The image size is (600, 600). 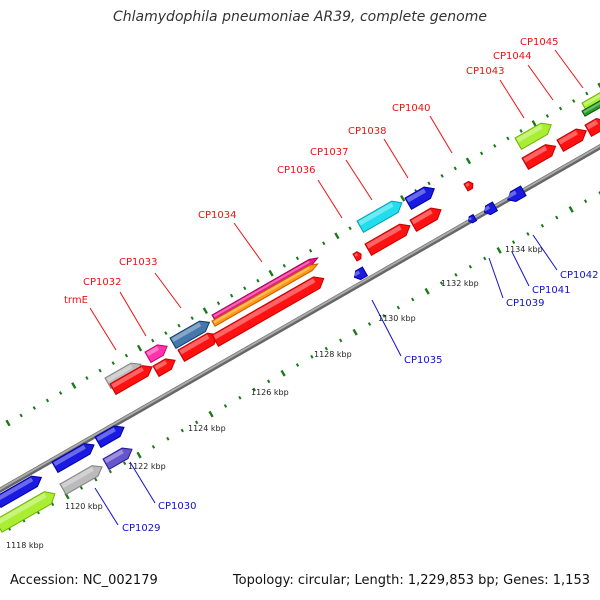 I want to click on feature-red-6-gloss, so click(x=422, y=217).